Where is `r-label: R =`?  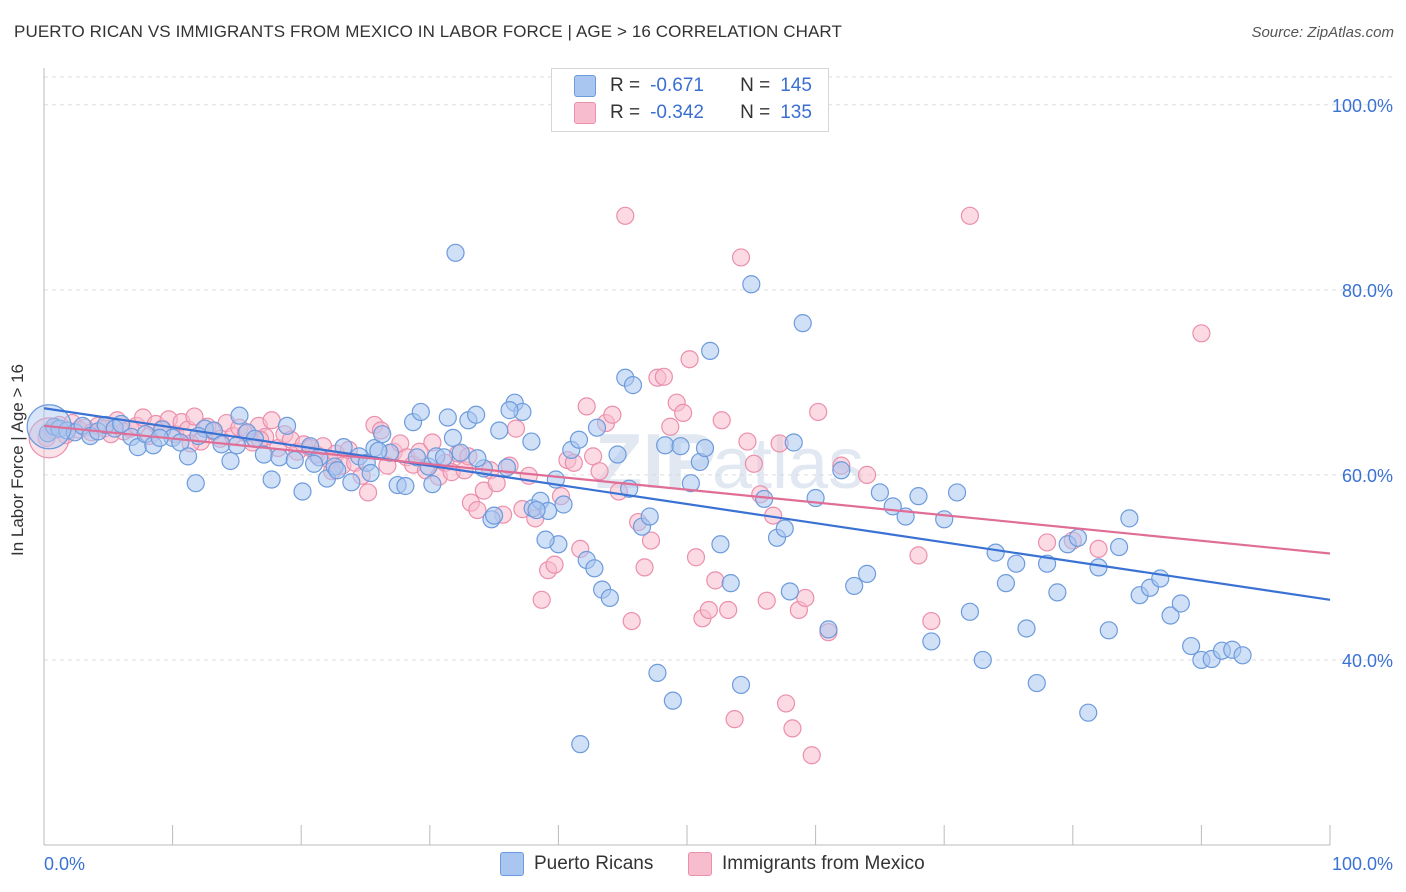 r-label: R = is located at coordinates (625, 112).